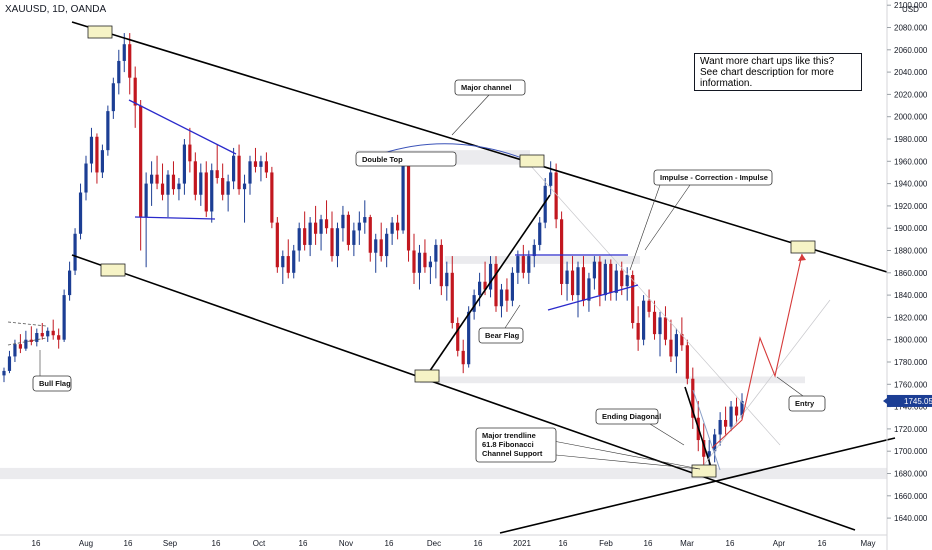 Image resolution: width=932 pixels, height=550 pixels. Describe the element at coordinates (52, 383) in the screenshot. I see `bull-flag-label-box` at that location.